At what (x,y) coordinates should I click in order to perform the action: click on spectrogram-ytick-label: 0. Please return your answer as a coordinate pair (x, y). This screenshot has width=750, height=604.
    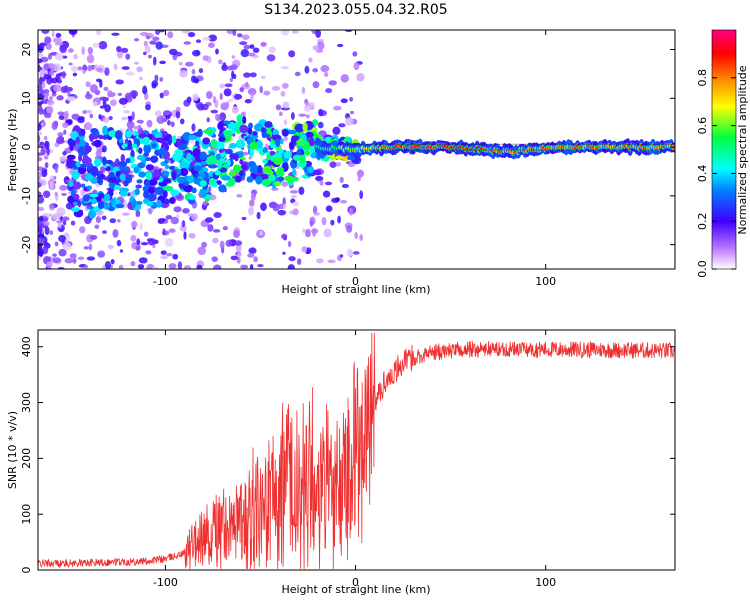
    Looking at the image, I should click on (26, 147).